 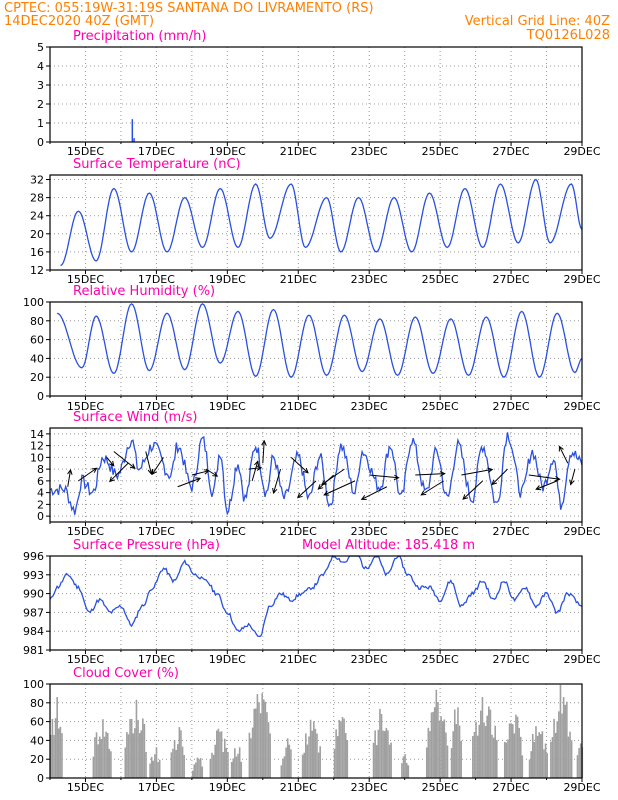 What do you see at coordinates (37, 180) in the screenshot?
I see `temp-ytick-label: 32` at bounding box center [37, 180].